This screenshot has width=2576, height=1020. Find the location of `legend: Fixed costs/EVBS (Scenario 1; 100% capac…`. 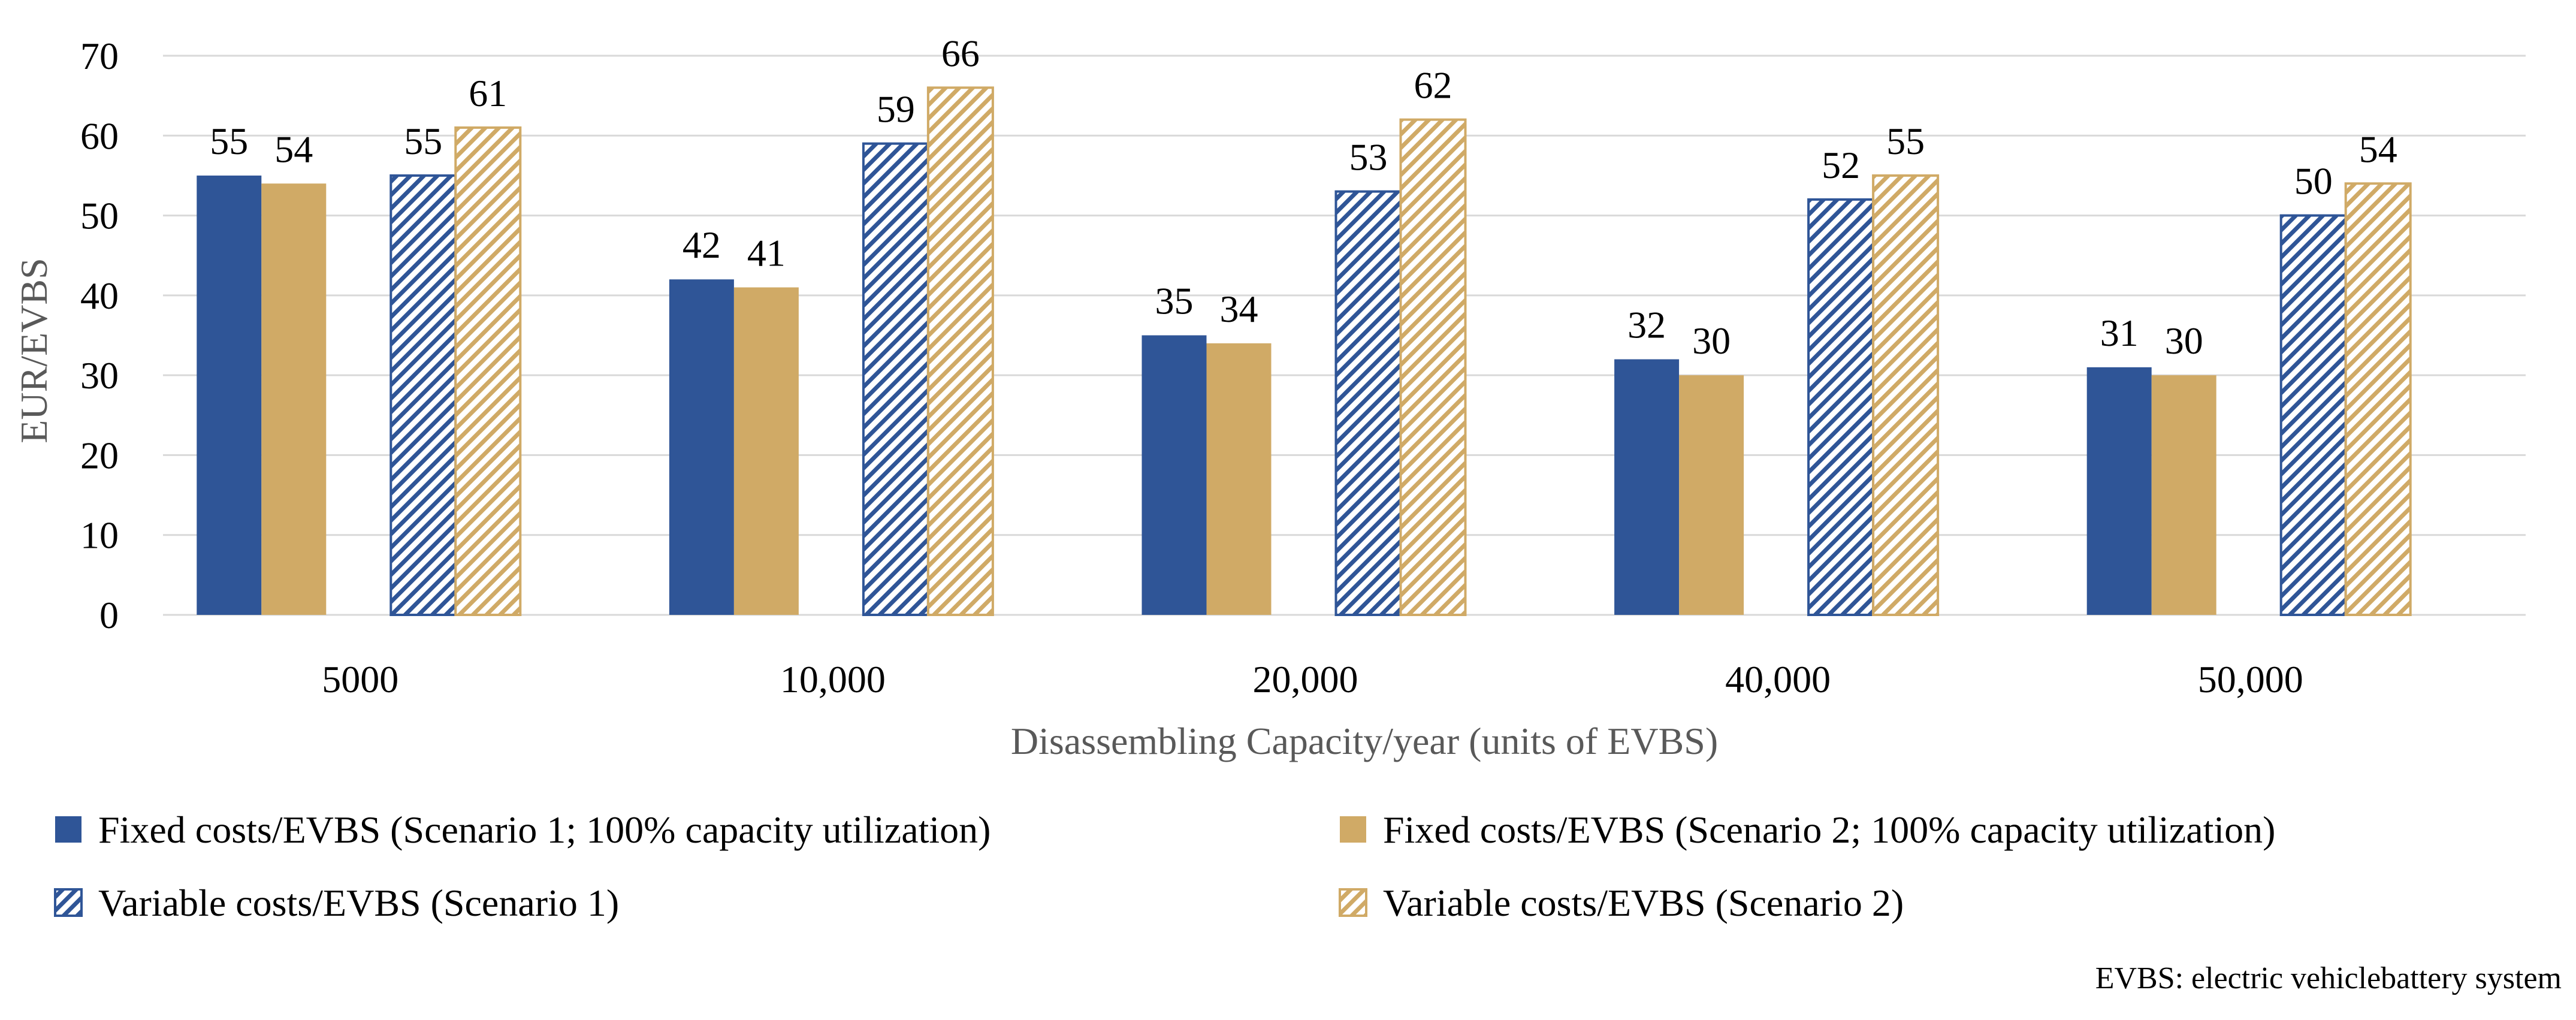

legend: Fixed costs/EVBS (Scenario 1; 100% capac… is located at coordinates (1165, 866).